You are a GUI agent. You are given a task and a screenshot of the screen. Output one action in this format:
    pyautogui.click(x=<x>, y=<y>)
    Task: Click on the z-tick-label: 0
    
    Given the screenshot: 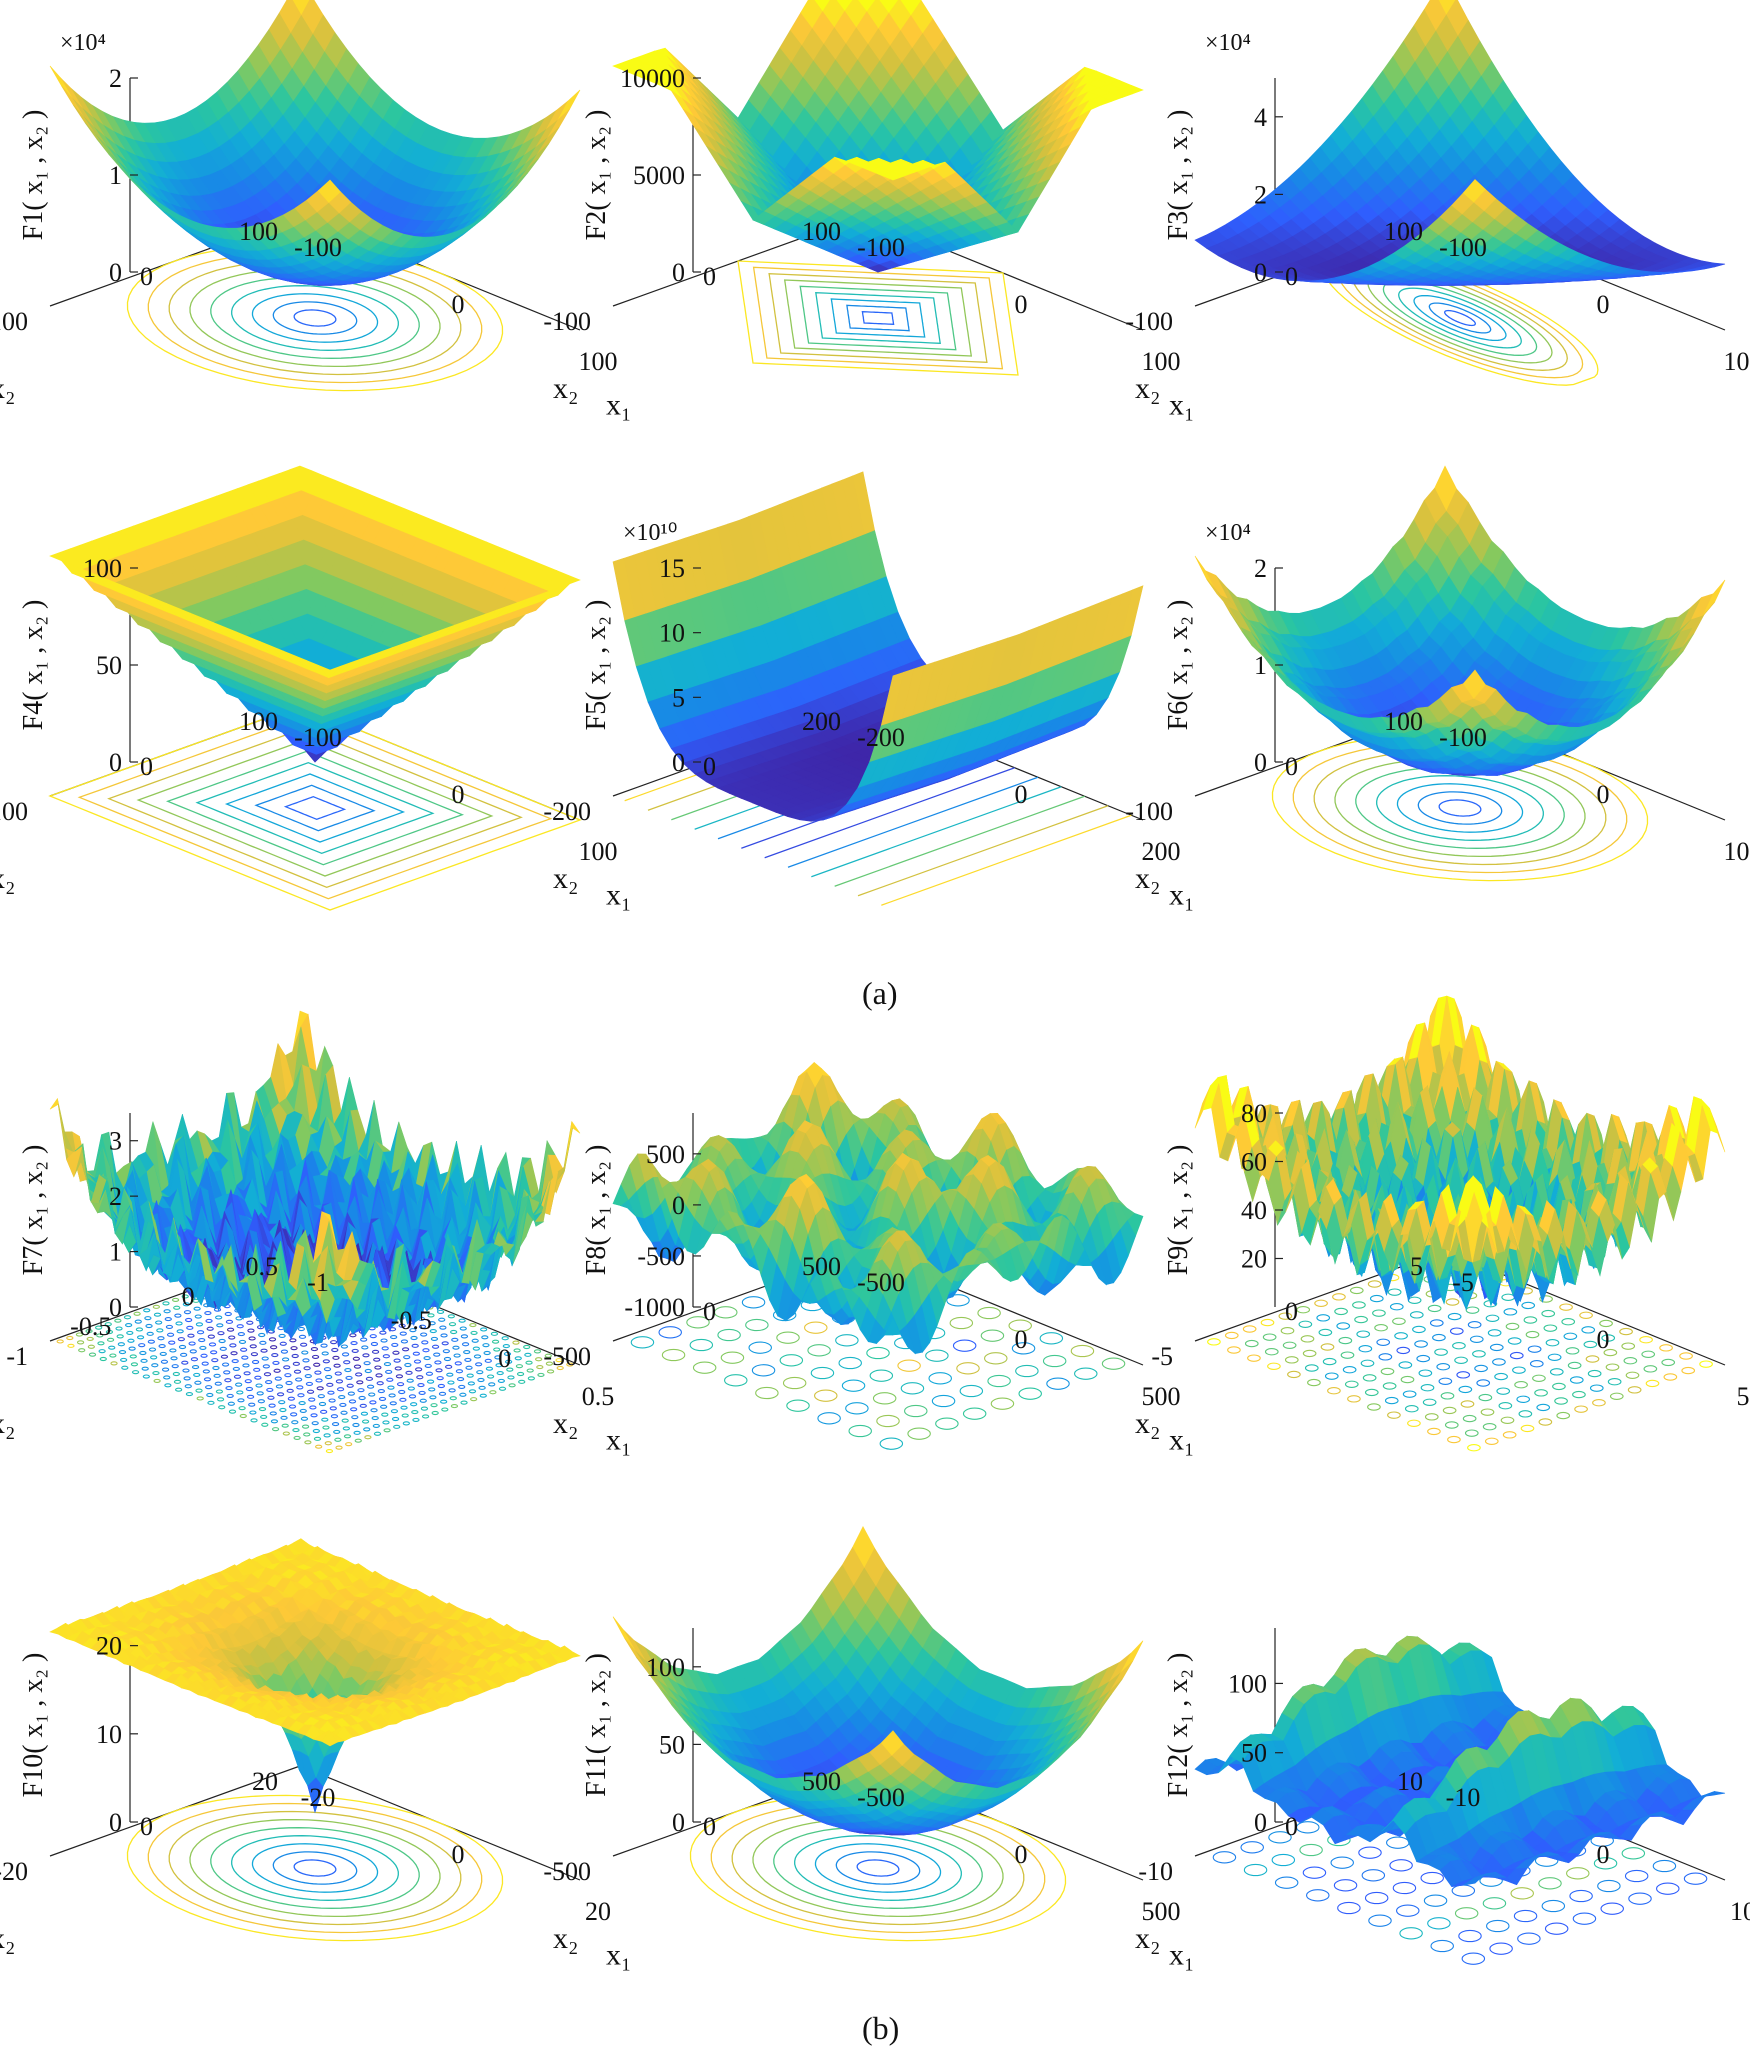 What is the action you would take?
    pyautogui.click(x=115, y=762)
    